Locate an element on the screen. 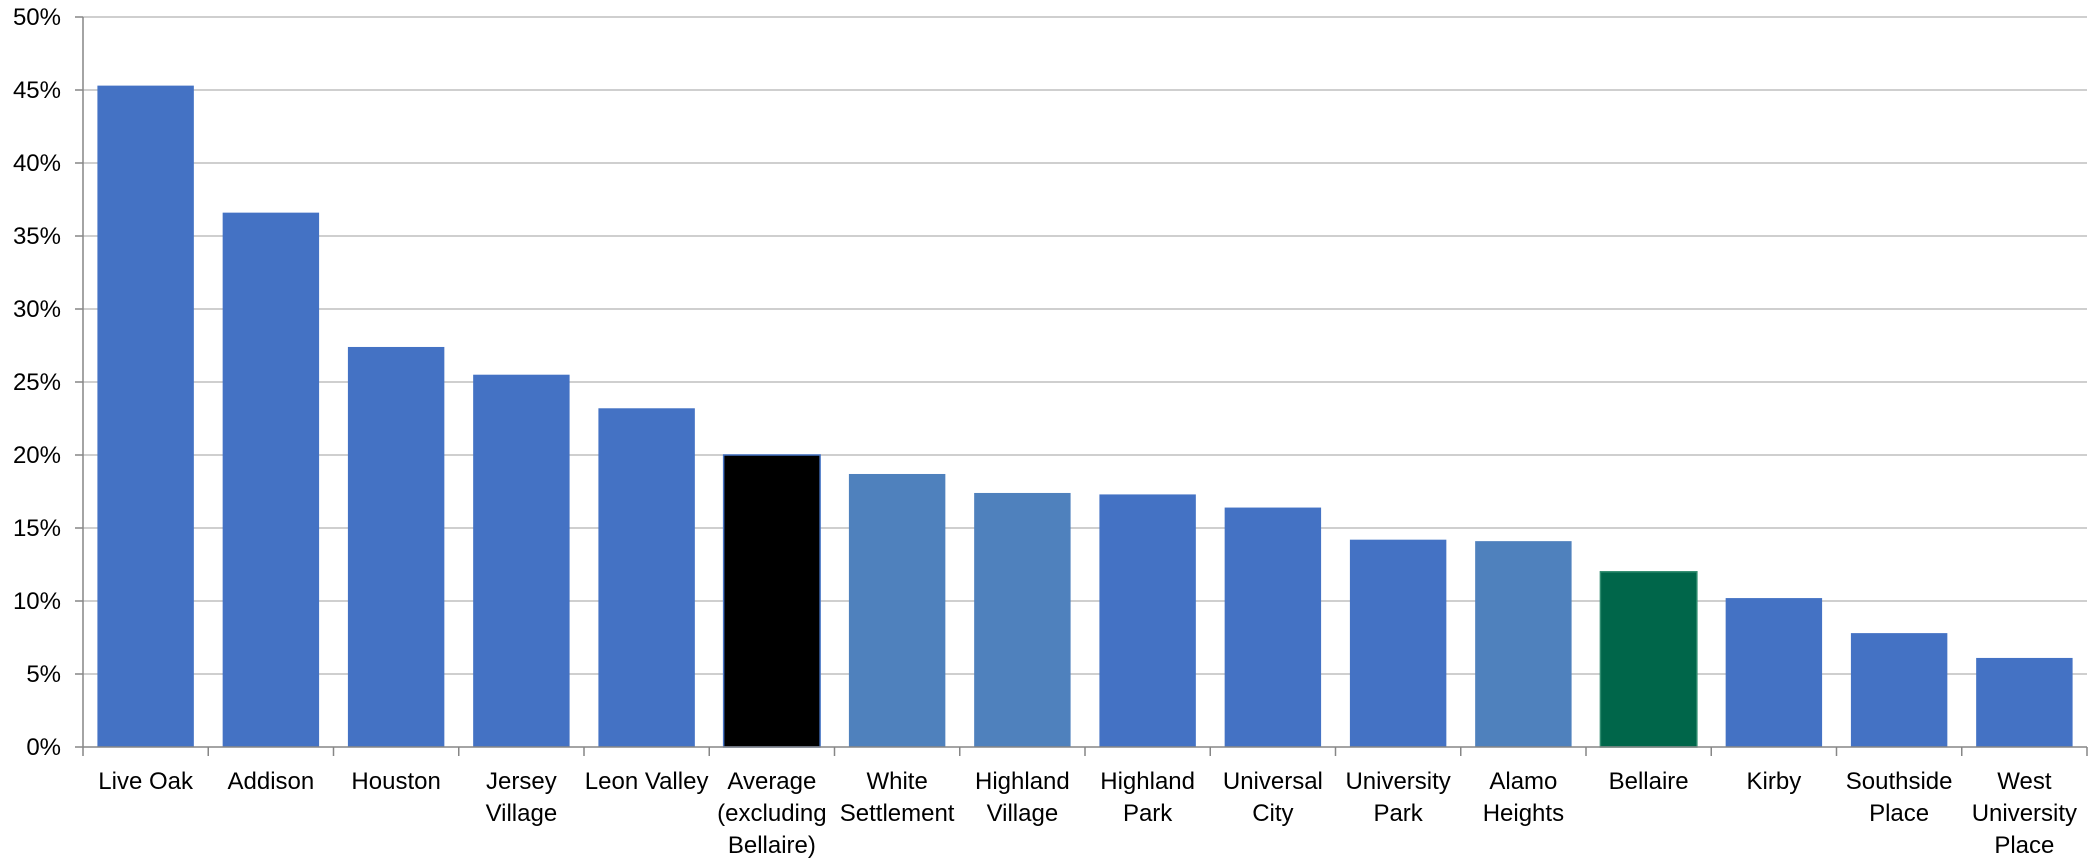 This screenshot has height=862, width=2091. category-label: Addison is located at coordinates (271, 781).